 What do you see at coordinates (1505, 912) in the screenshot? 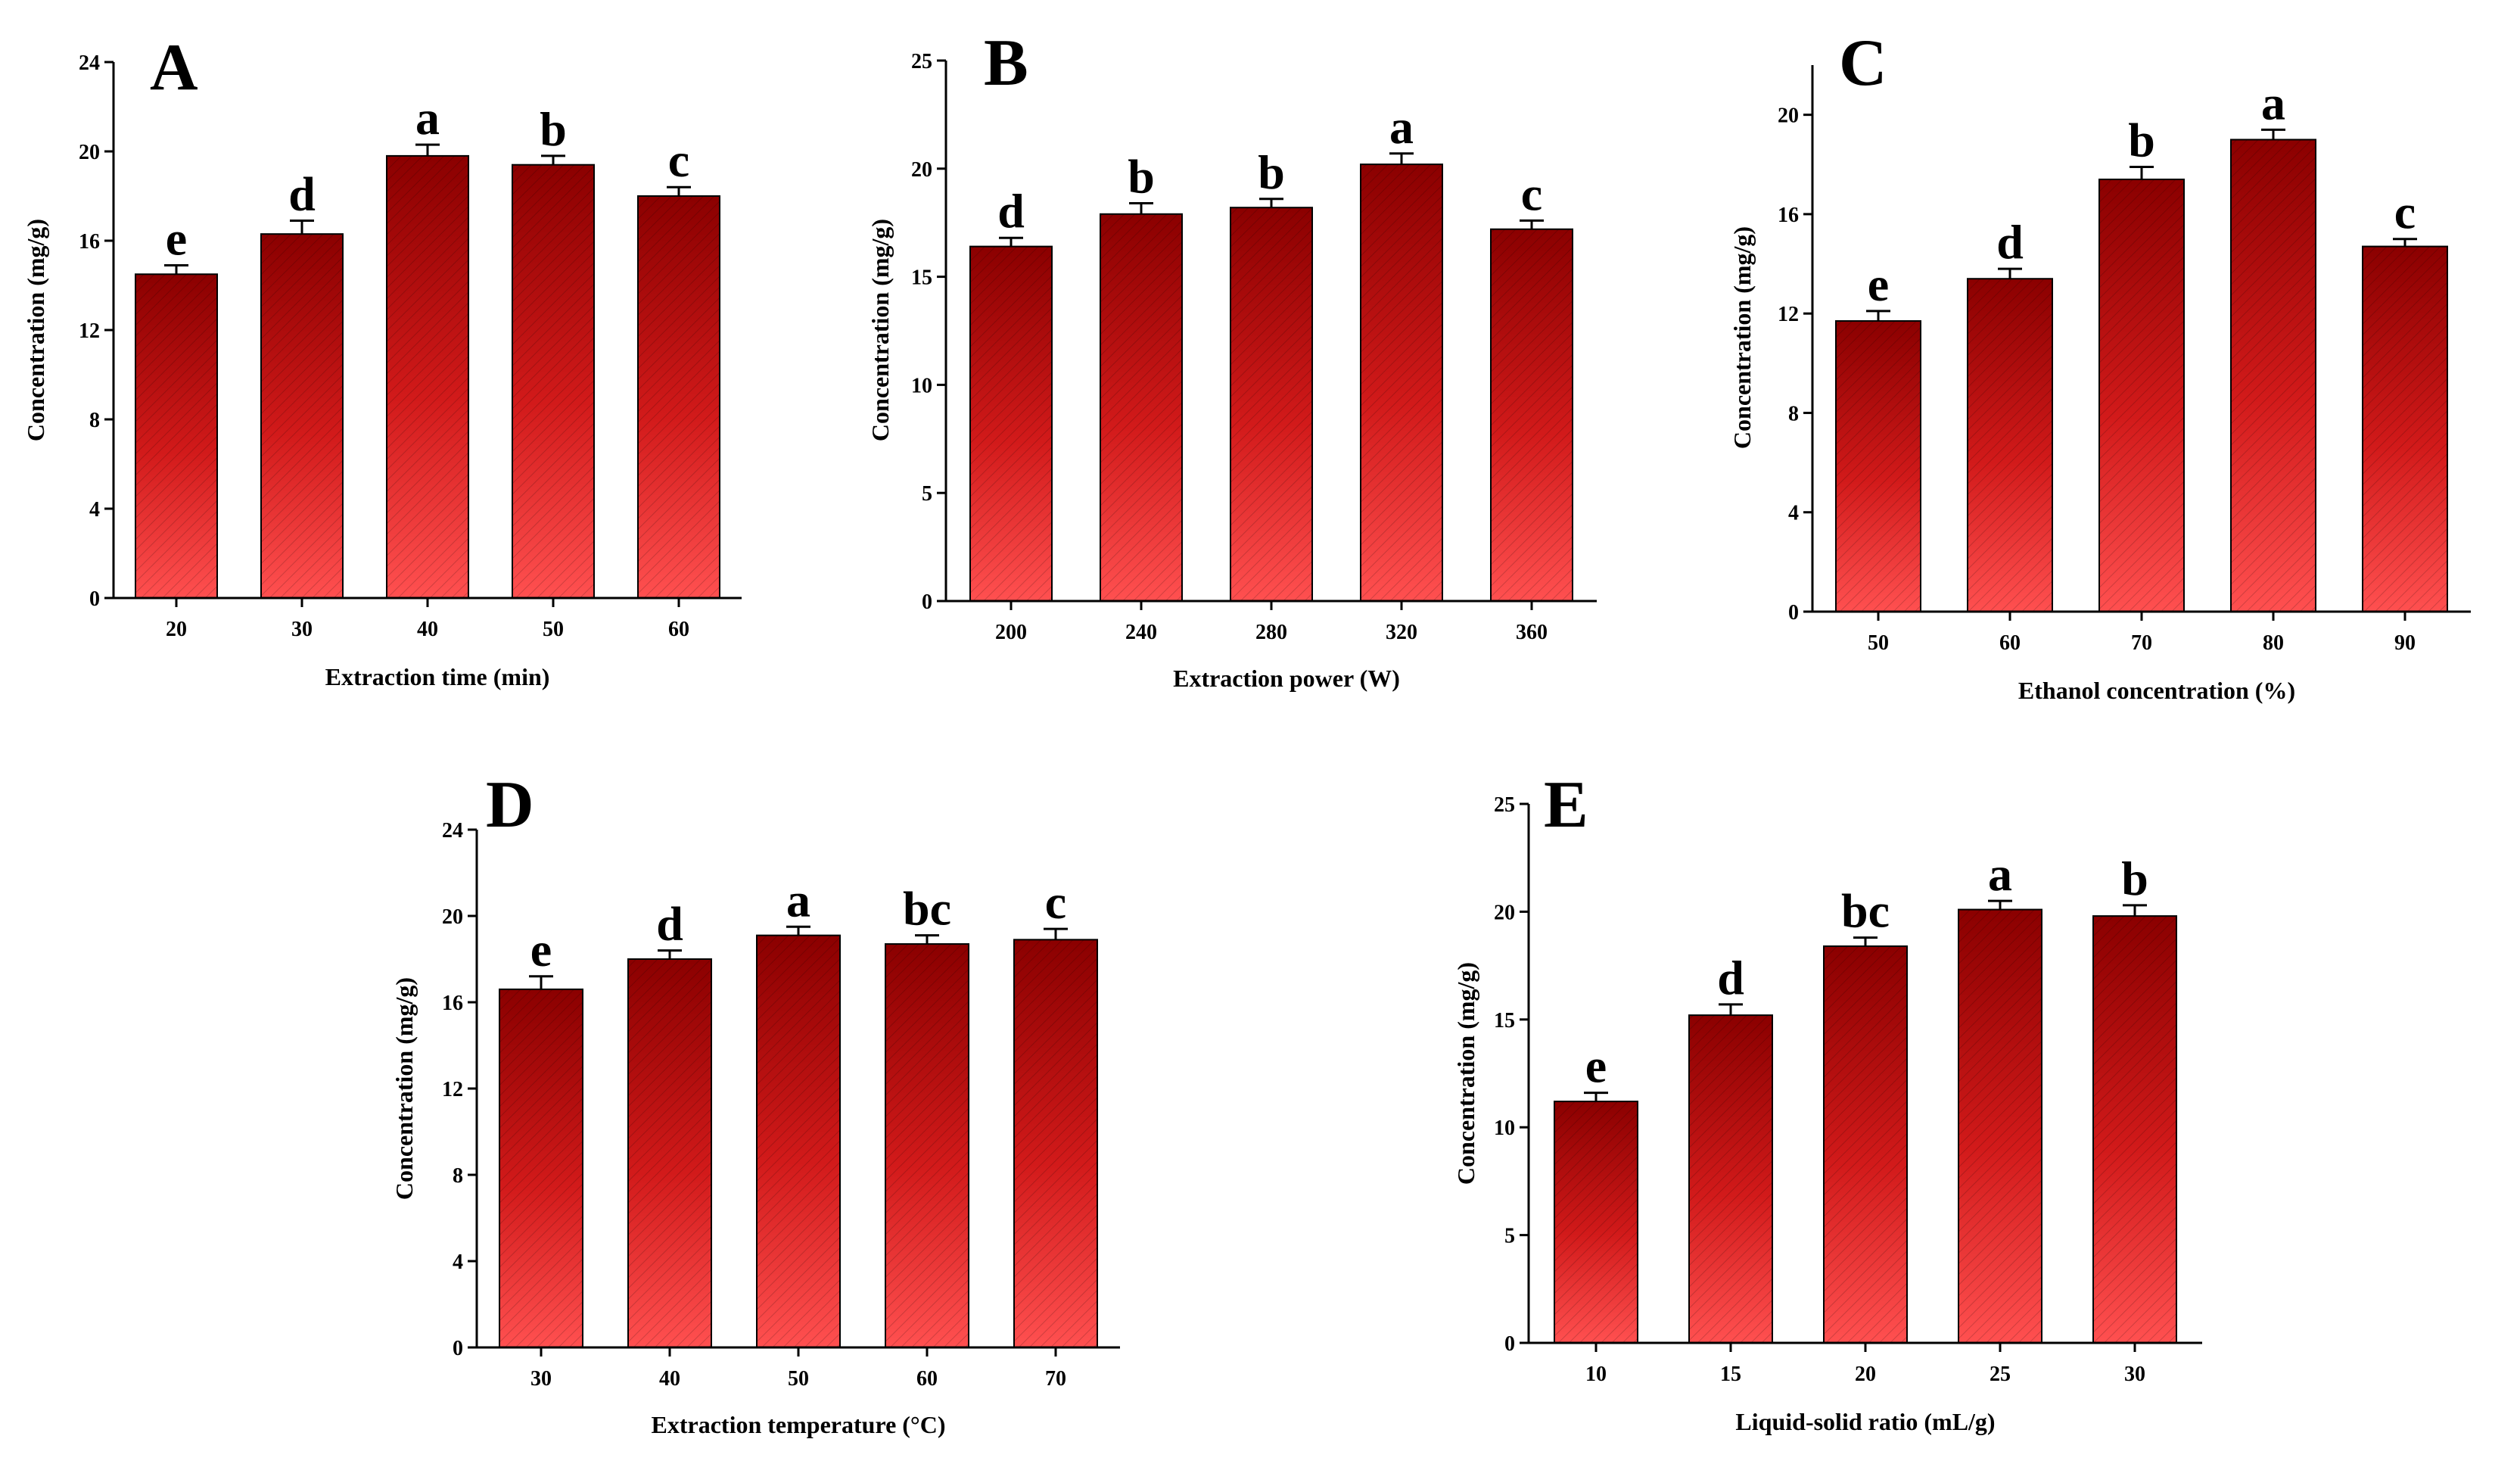
I see `y-tick-label-e-4: 20` at bounding box center [1505, 912].